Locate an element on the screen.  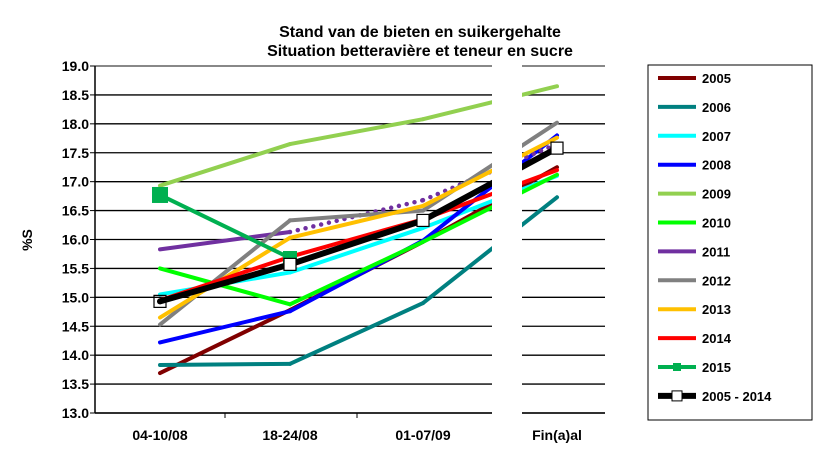
x-tick-label: 18-24/08 is located at coordinates (289, 435).